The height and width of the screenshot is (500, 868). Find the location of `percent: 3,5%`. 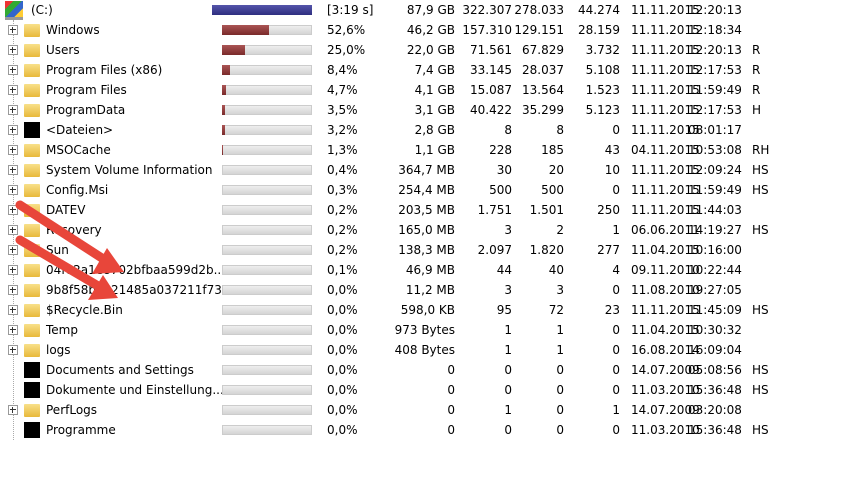

percent: 3,5% is located at coordinates (342, 110).